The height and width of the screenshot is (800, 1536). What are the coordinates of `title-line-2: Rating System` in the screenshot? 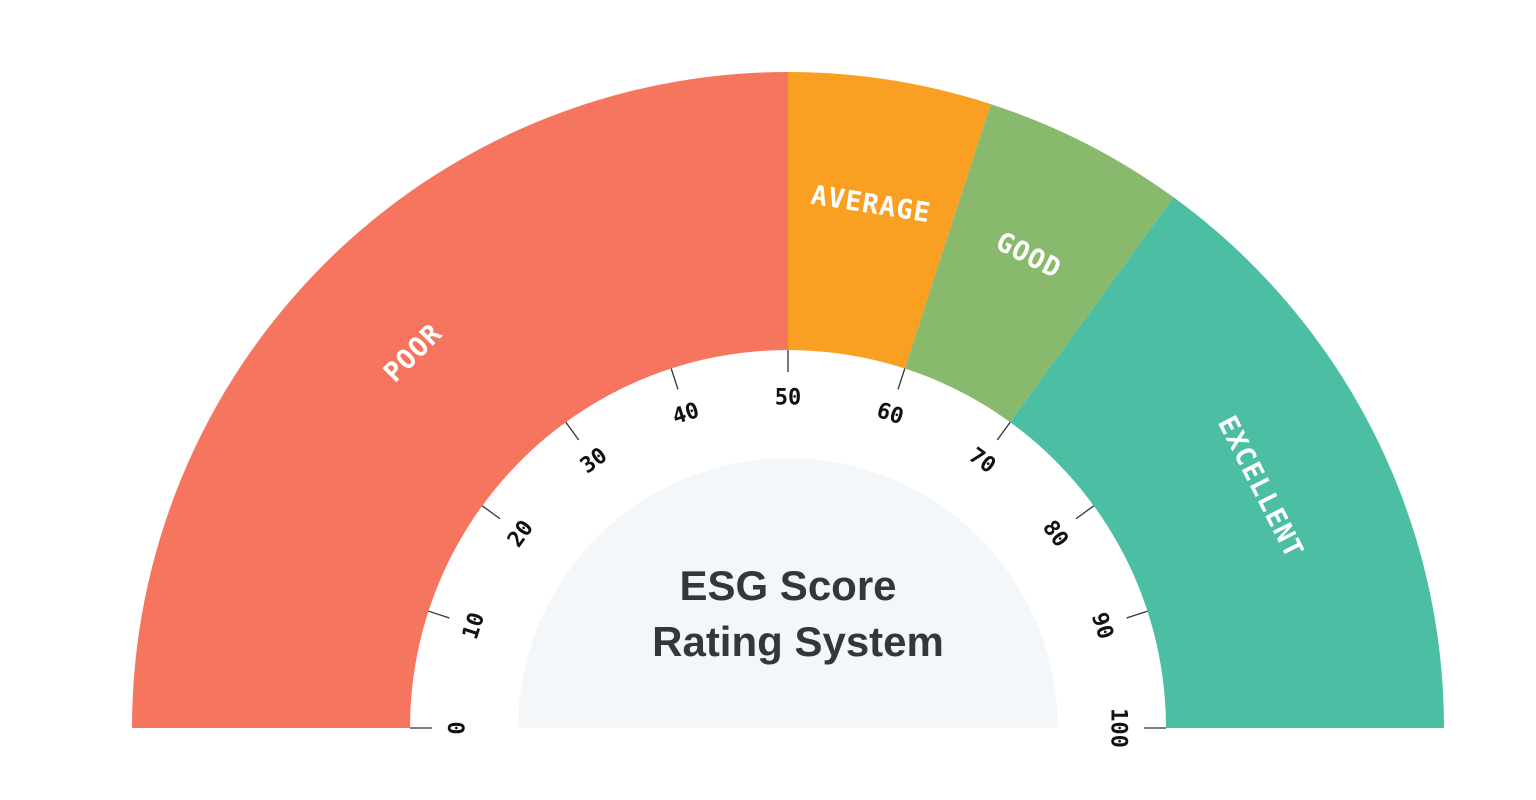 It's located at (798, 641).